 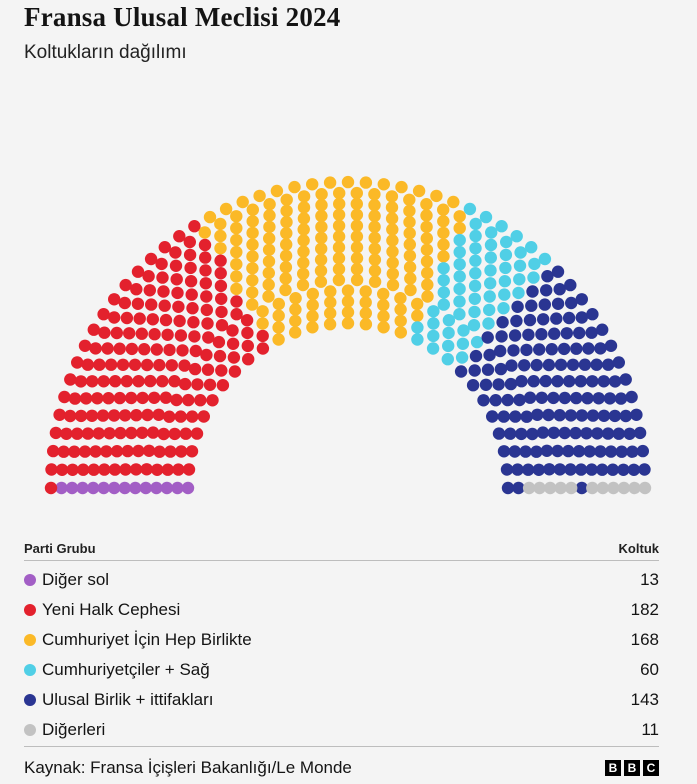 What do you see at coordinates (182, 17) in the screenshot?
I see `chart-title: Fransa Ulusal Meclisi 2024` at bounding box center [182, 17].